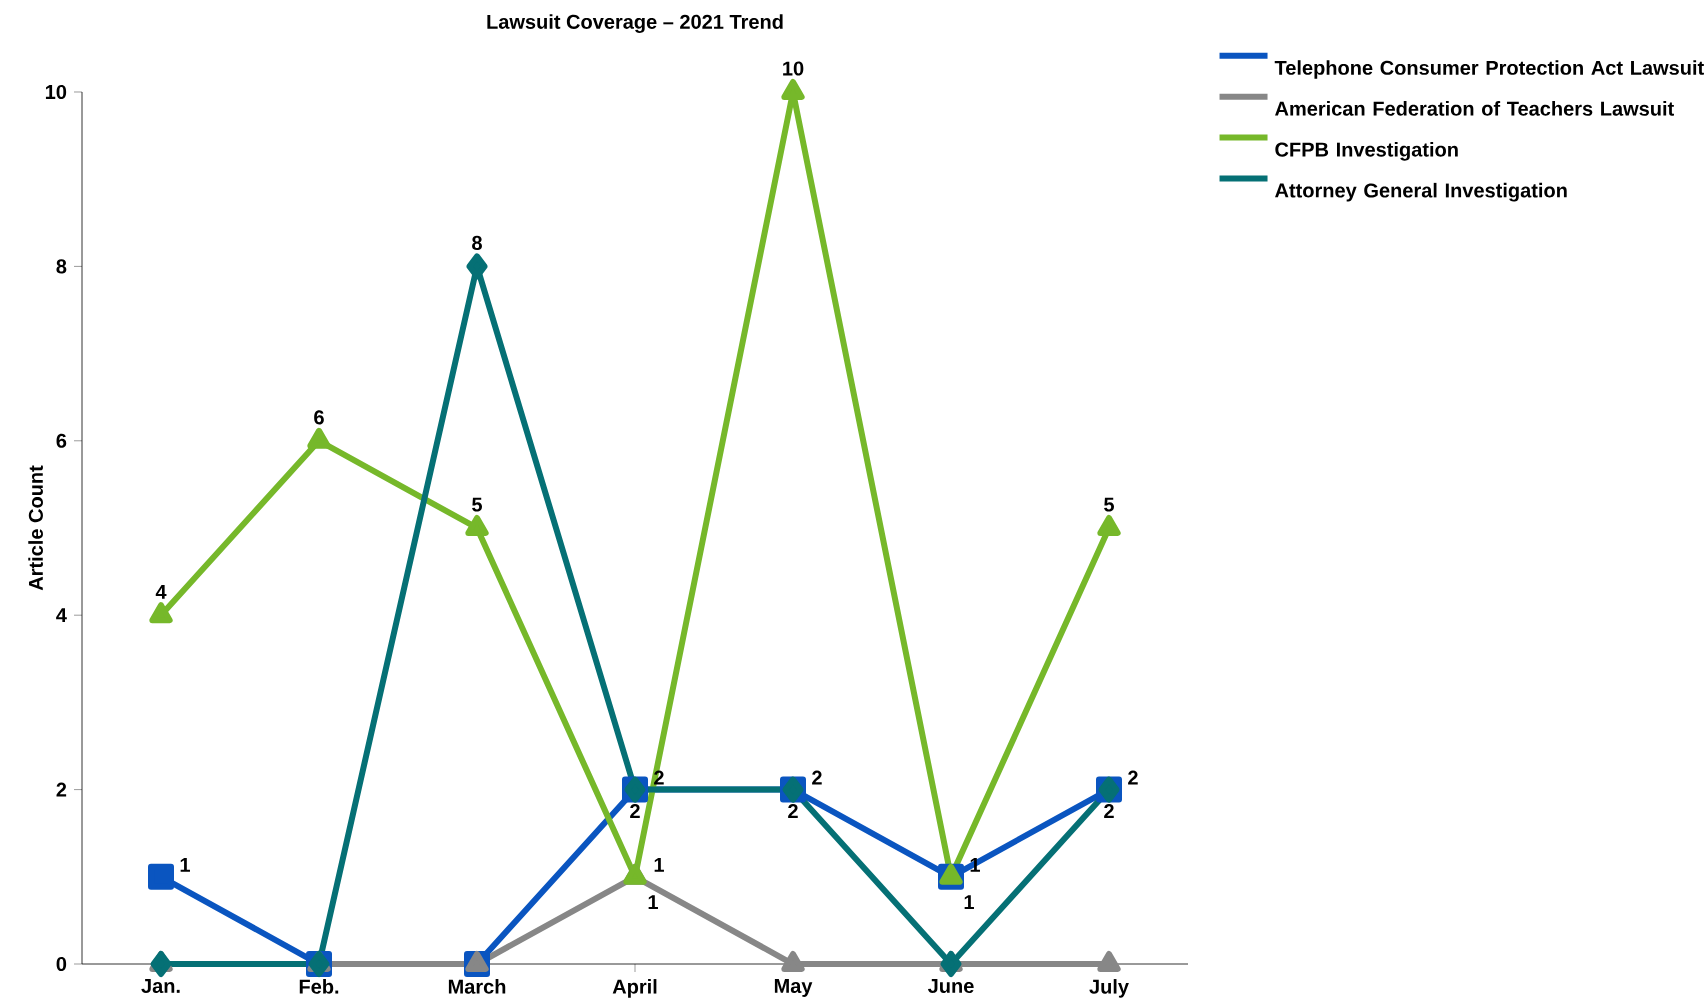 This screenshot has width=1708, height=1008. I want to click on x-tick-label: June, so click(950, 986).